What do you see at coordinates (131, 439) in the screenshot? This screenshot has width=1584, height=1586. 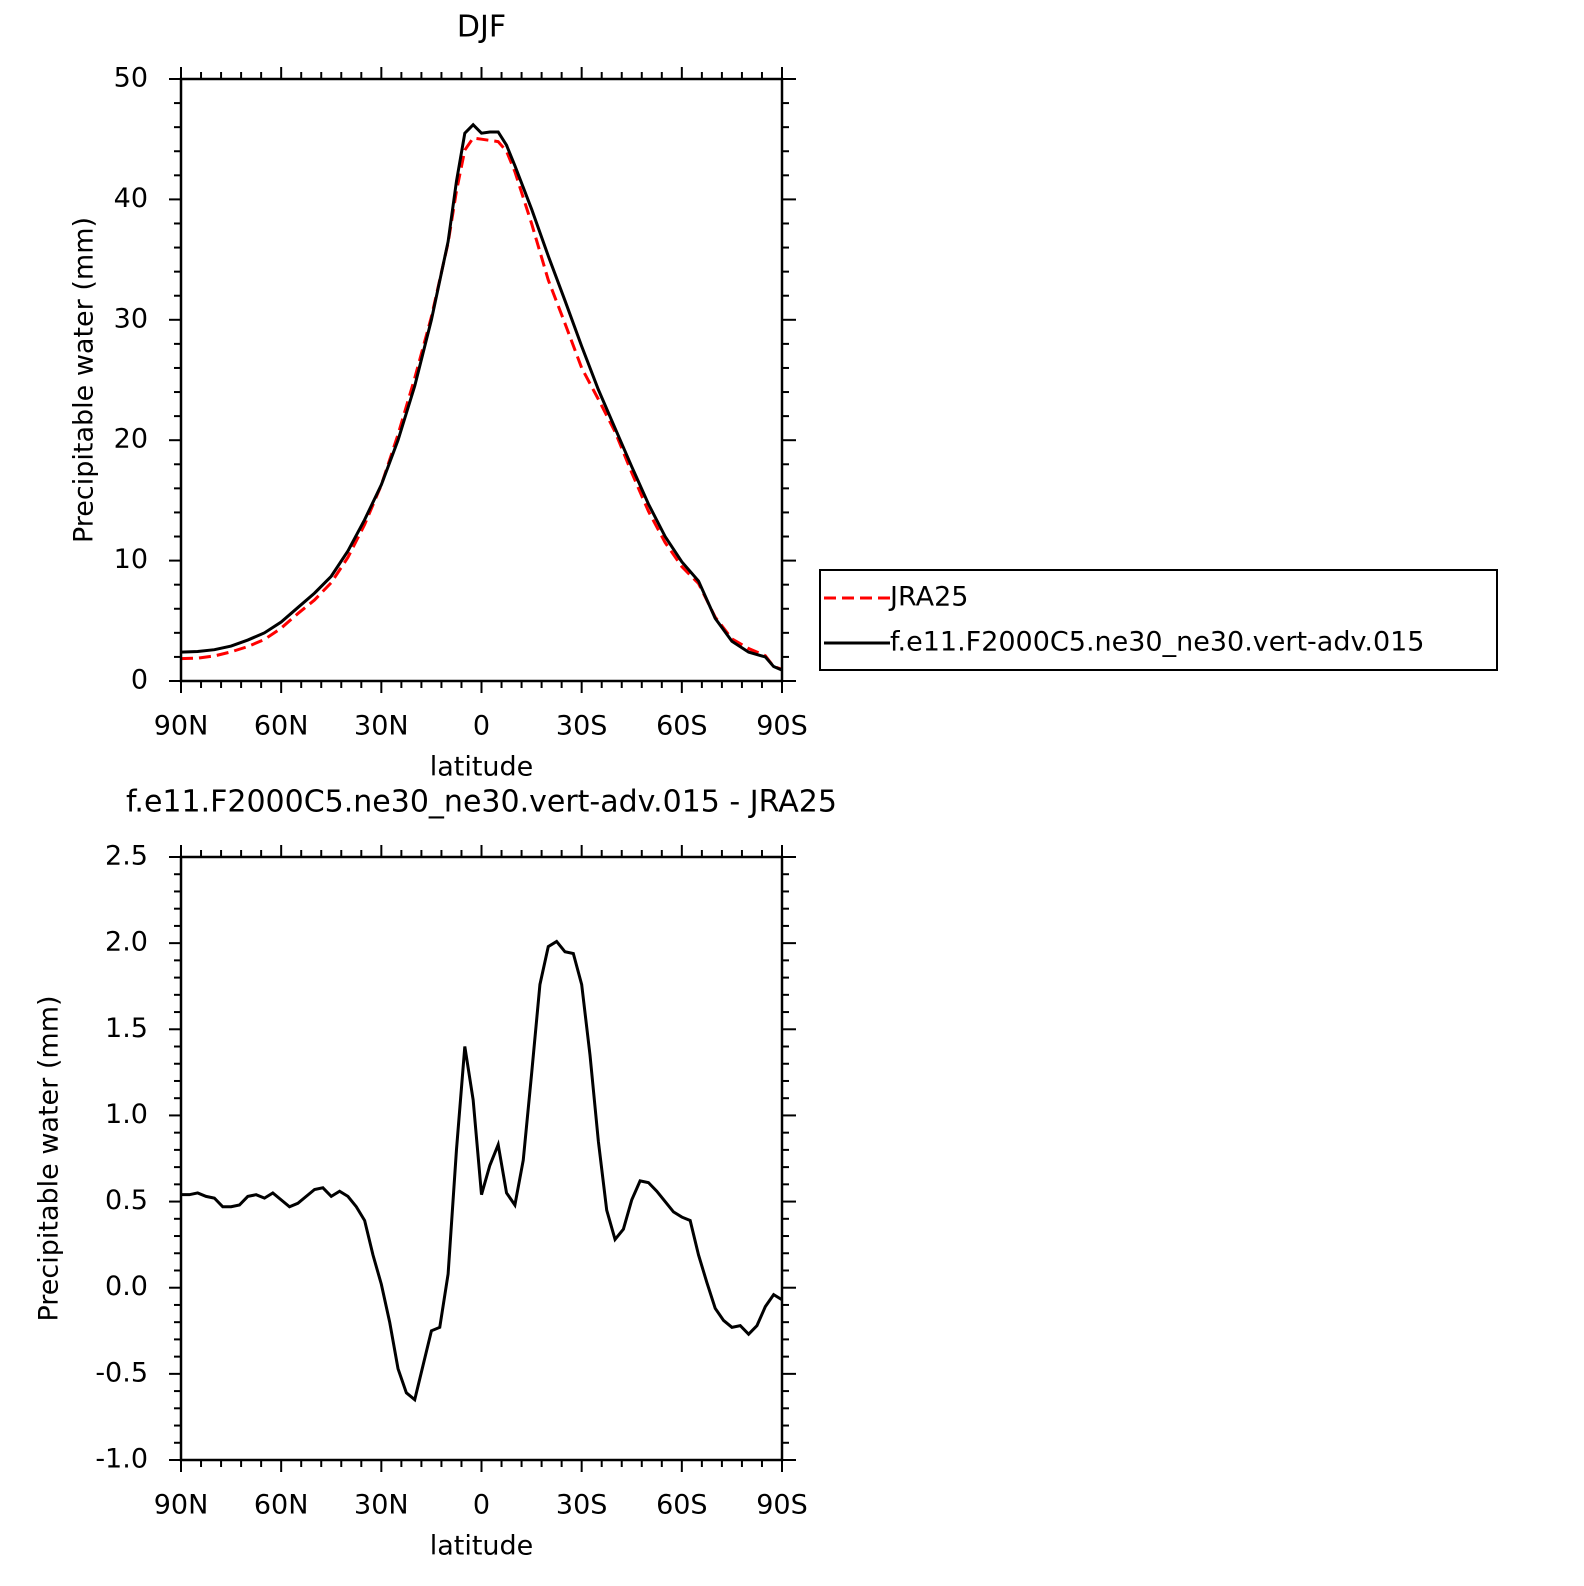 I see `y-tick-label: 20` at bounding box center [131, 439].